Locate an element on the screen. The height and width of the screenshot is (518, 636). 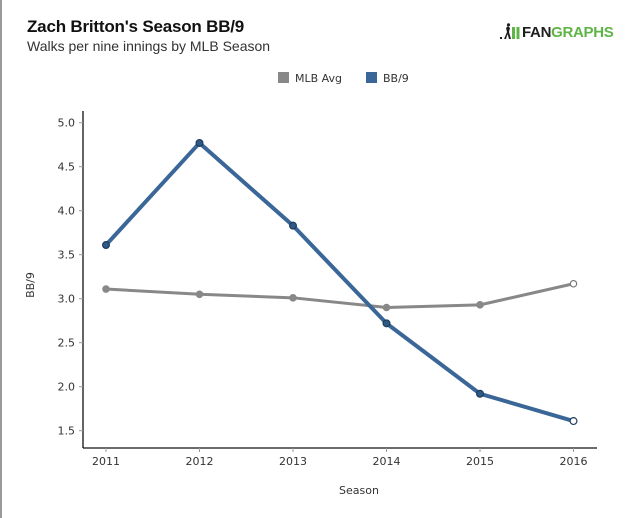
legend: MLB Avg BB/9 is located at coordinates (343, 78).